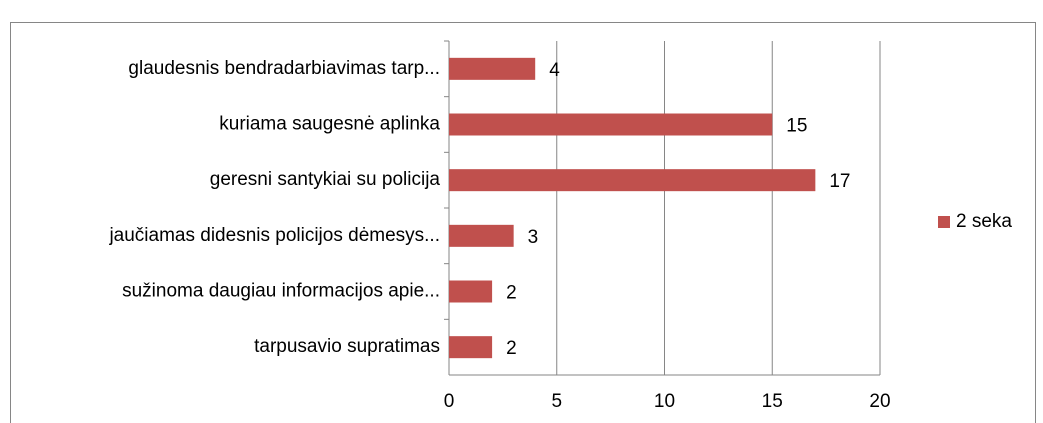 The image size is (1043, 423). I want to click on data-label: 4, so click(554, 70).